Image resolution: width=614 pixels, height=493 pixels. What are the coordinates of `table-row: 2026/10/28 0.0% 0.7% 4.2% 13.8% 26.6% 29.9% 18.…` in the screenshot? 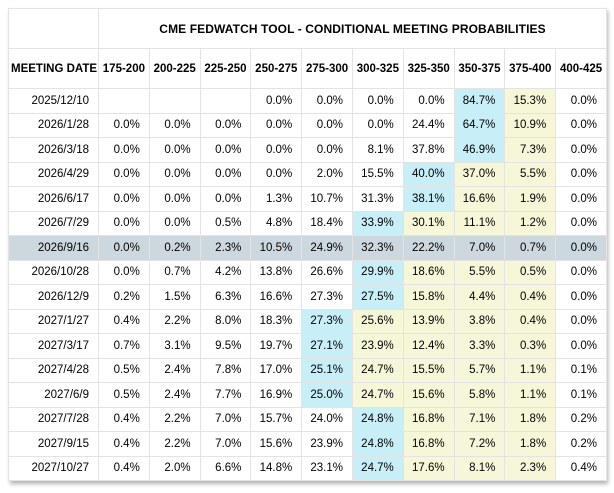 It's located at (308, 272).